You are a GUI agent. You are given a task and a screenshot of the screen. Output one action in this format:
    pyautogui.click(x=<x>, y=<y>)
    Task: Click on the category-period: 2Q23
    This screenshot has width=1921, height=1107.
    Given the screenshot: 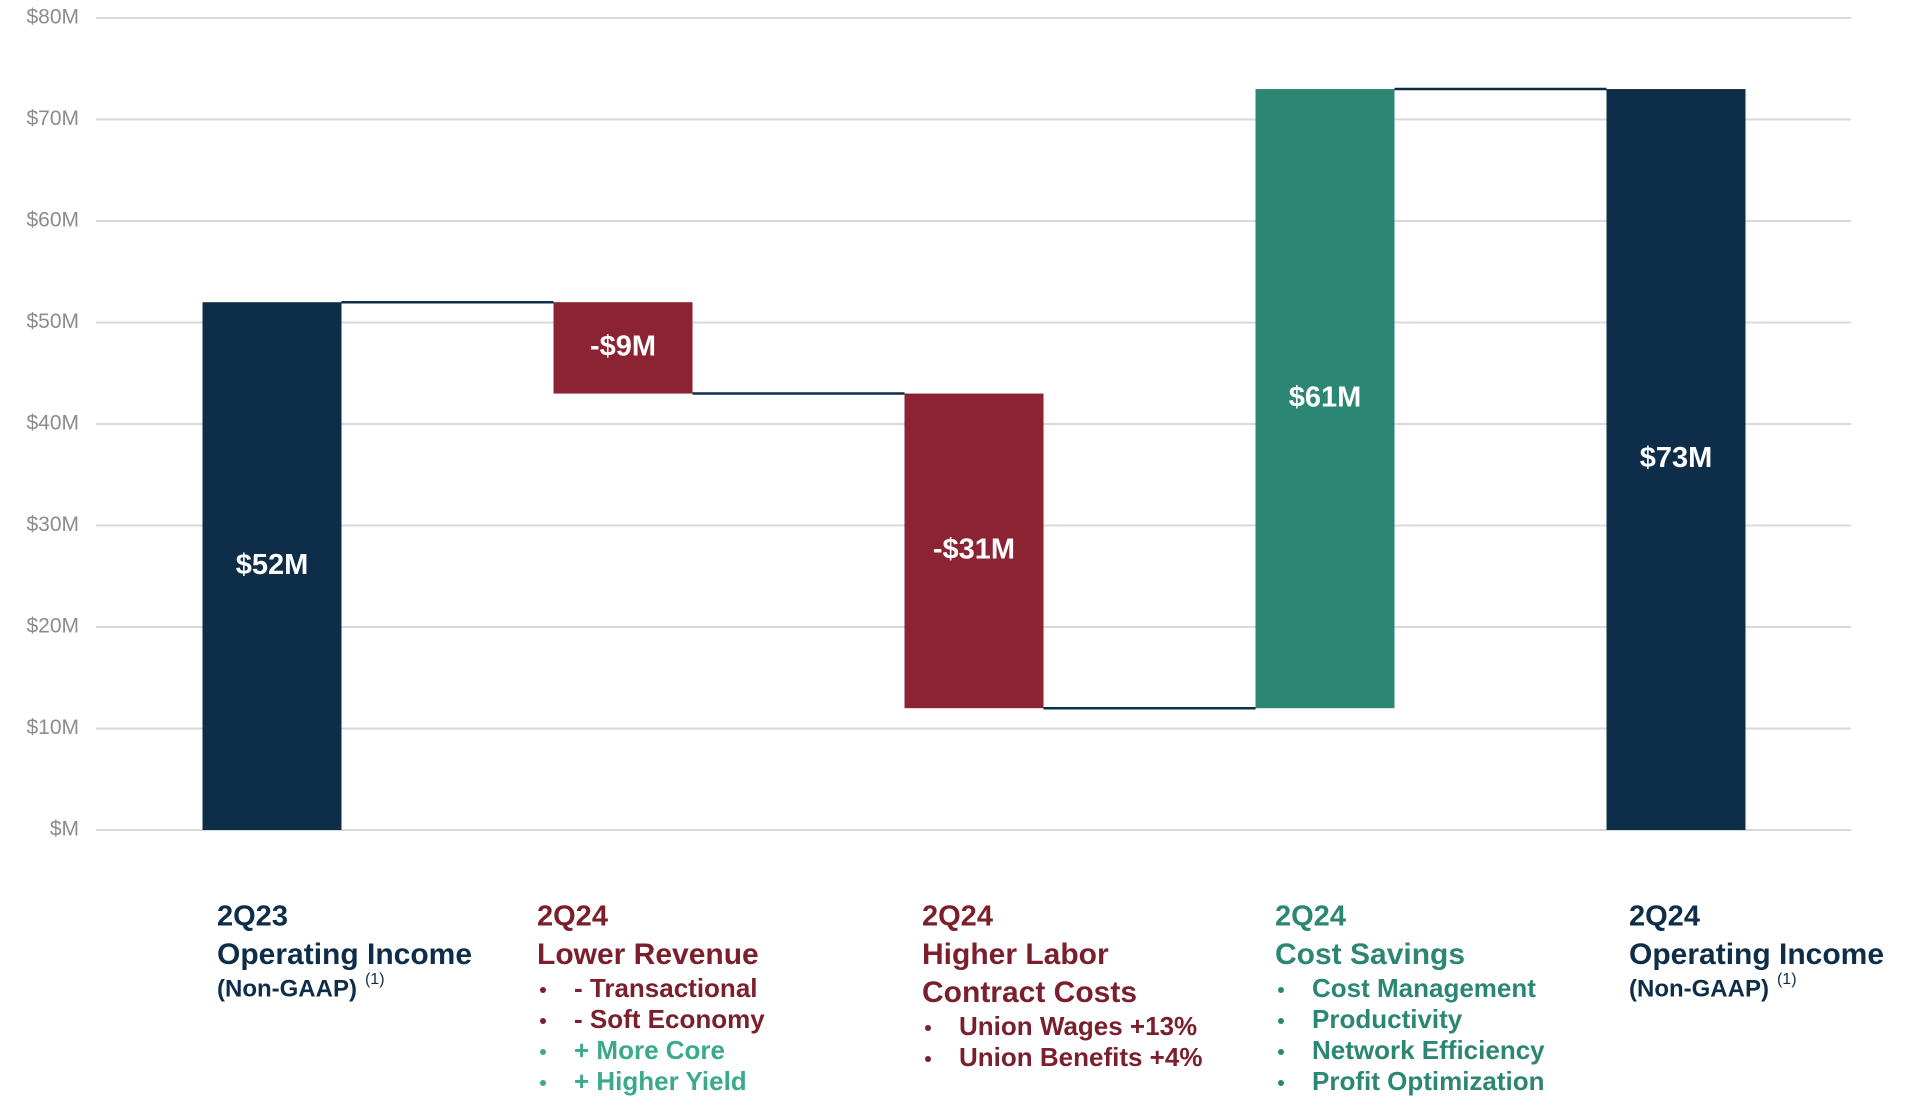 What is the action you would take?
    pyautogui.click(x=252, y=917)
    